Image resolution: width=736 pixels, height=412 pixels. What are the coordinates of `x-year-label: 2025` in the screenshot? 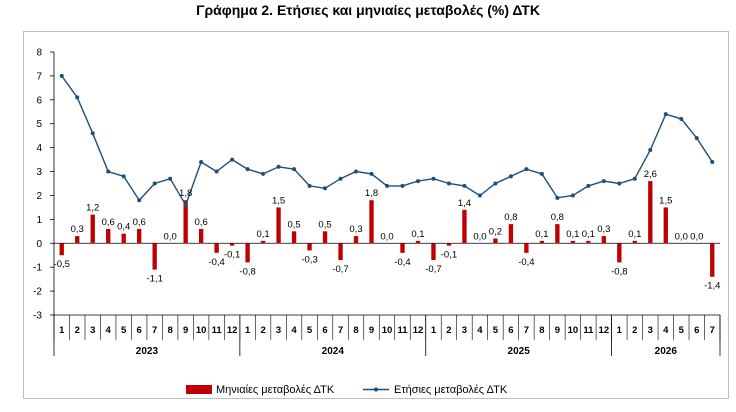 It's located at (519, 351).